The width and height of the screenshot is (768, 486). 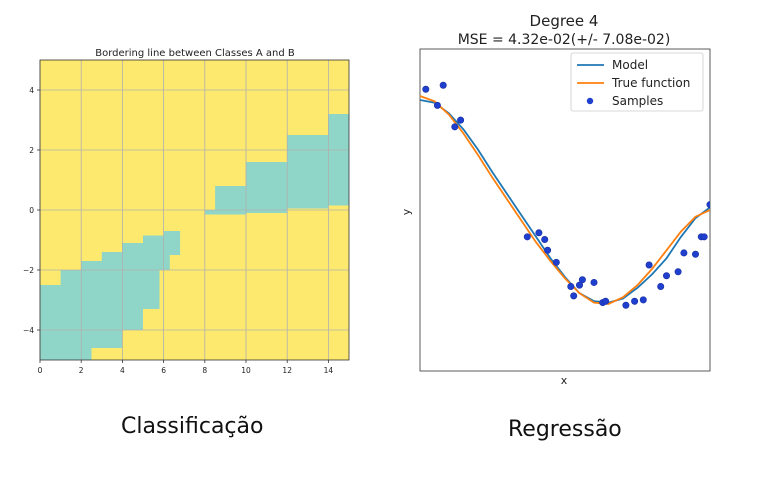 What do you see at coordinates (192, 426) in the screenshot?
I see `classification-caption: Classificação` at bounding box center [192, 426].